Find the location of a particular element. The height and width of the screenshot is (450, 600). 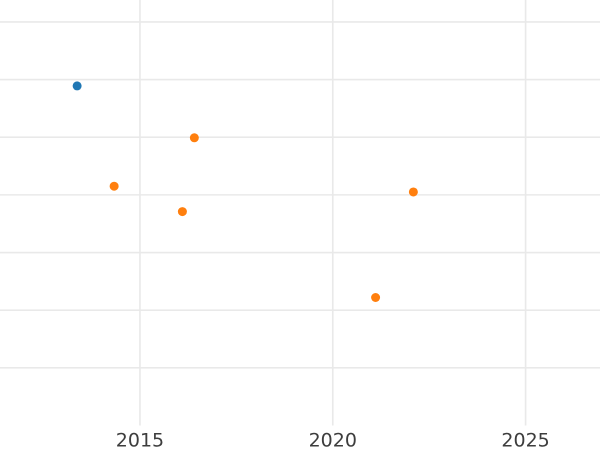

series-blue-series is located at coordinates (77, 86).